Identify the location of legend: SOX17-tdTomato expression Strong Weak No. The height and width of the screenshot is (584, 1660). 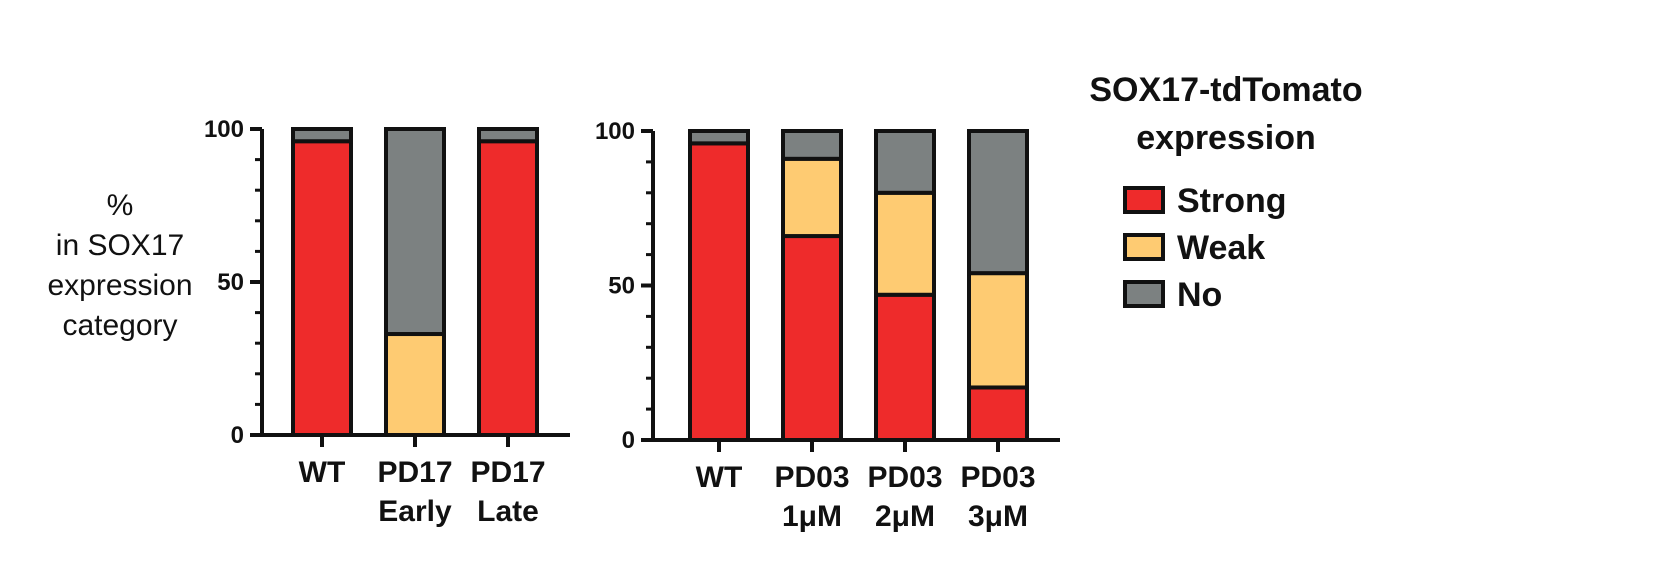
(1225, 192).